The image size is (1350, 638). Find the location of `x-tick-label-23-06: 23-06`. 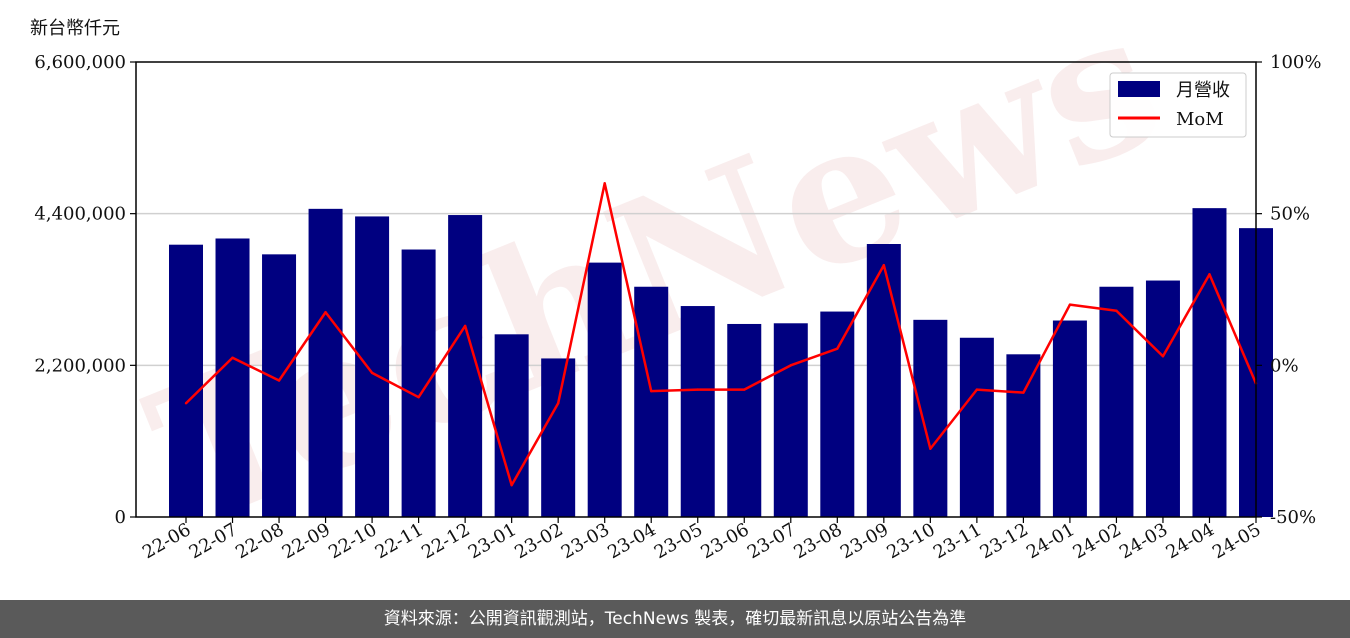

x-tick-label-23-06: 23-06 is located at coordinates (724, 541).